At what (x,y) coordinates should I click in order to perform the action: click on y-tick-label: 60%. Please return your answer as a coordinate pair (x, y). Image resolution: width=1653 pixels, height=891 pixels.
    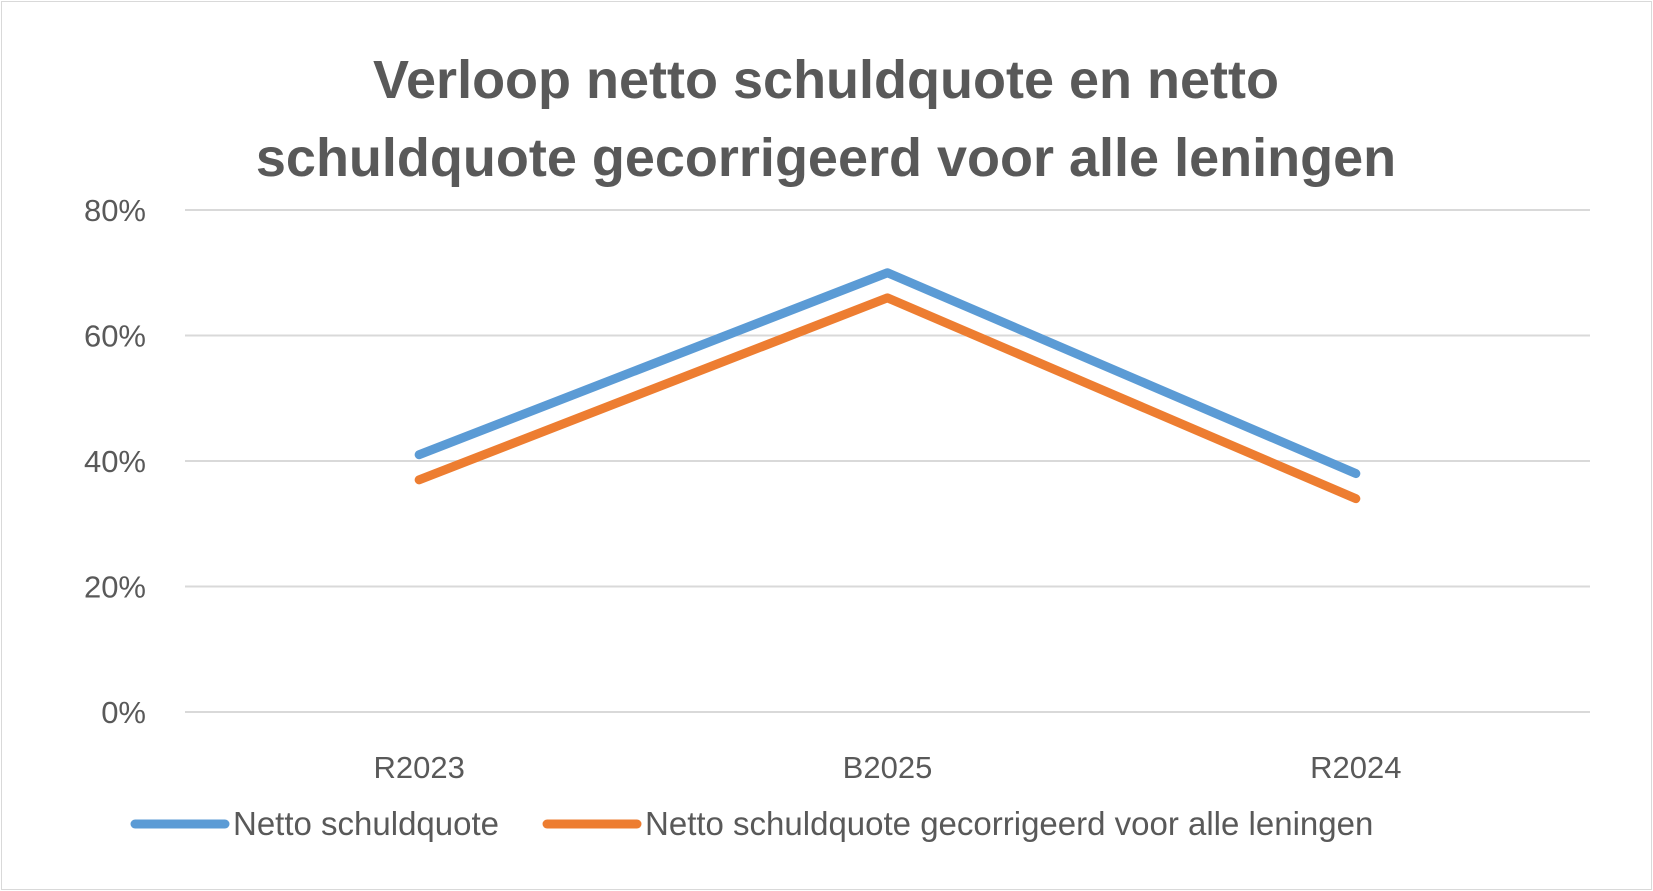
    Looking at the image, I should click on (115, 336).